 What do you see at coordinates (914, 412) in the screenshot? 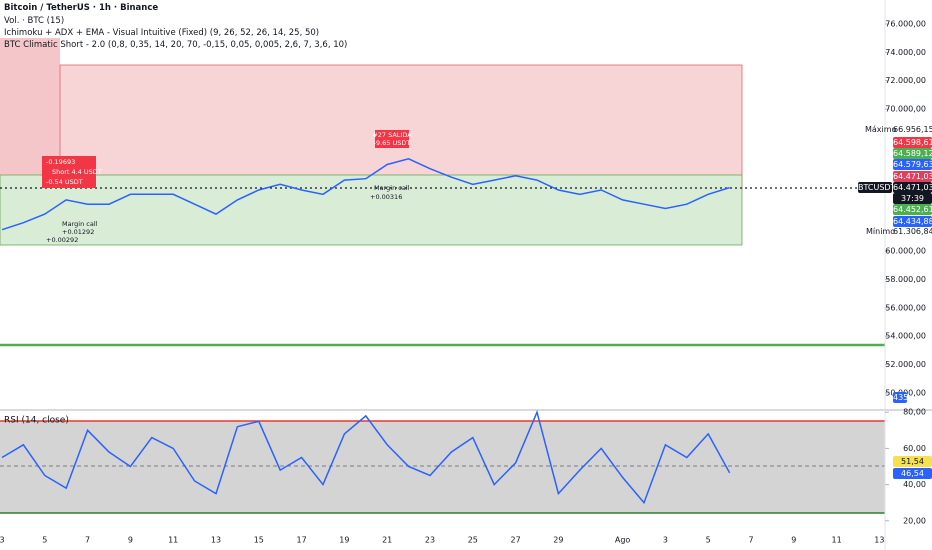
I see `y-tick-label: 80,00` at bounding box center [914, 412].